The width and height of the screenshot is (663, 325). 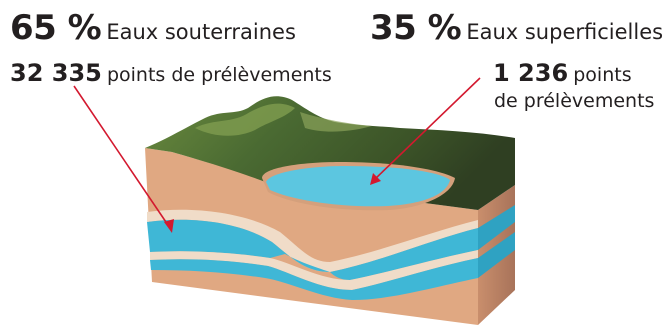 I want to click on surface-water-label: Eaux superficielles, so click(x=564, y=32).